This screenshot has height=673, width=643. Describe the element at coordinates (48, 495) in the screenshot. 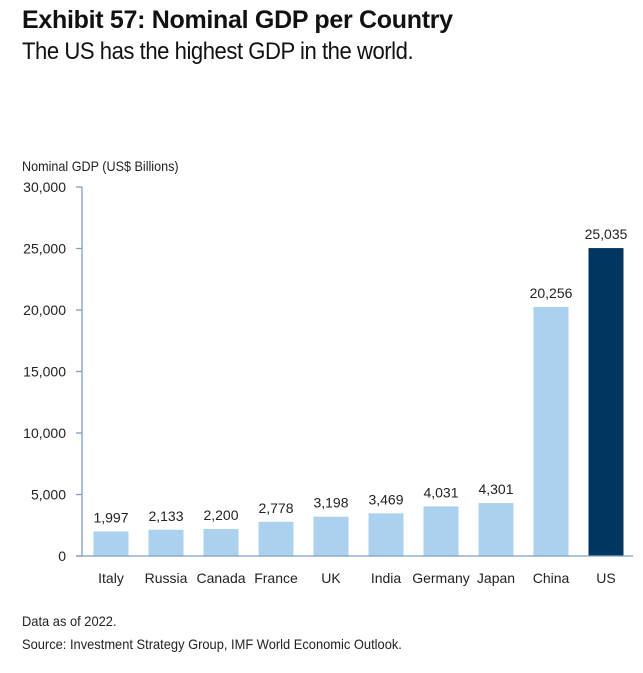

I see `y-tick-label: 5,000` at that location.